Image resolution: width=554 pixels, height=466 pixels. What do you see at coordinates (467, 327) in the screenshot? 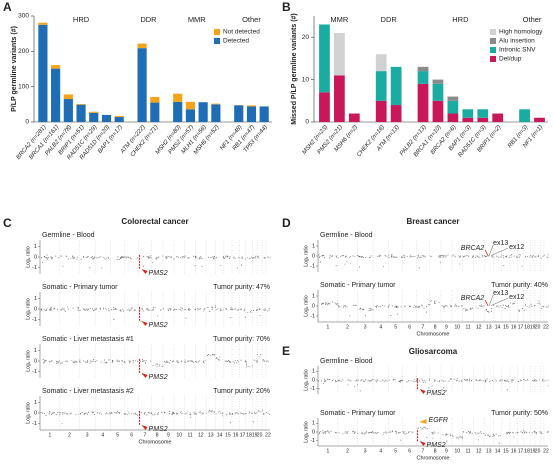
I see `x-tick-label: 11` at bounding box center [467, 327].